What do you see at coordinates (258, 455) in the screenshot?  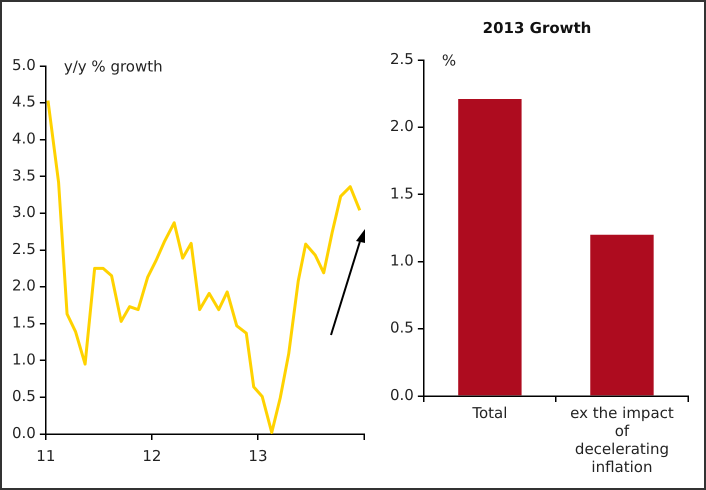 I see `x-tick-label: 13` at bounding box center [258, 455].